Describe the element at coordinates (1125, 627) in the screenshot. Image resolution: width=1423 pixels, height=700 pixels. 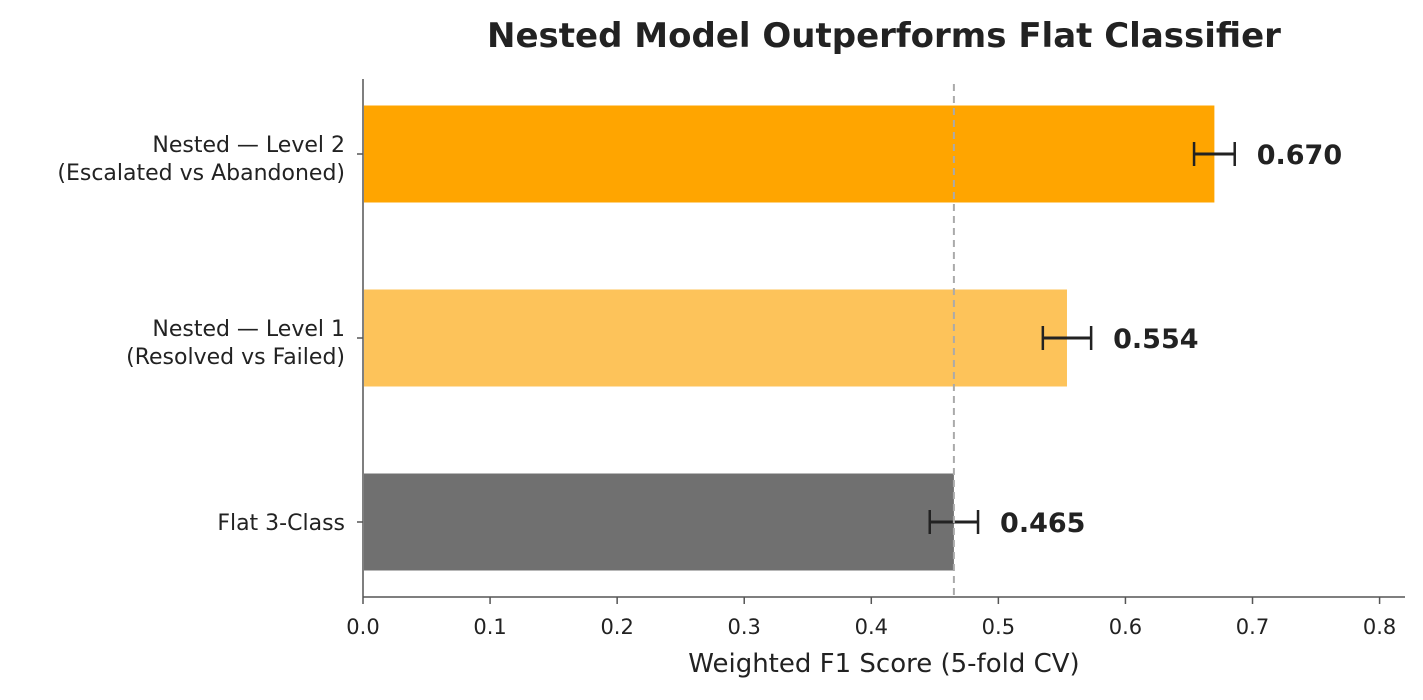
I see `x-tick-label-6: 0.6` at that location.